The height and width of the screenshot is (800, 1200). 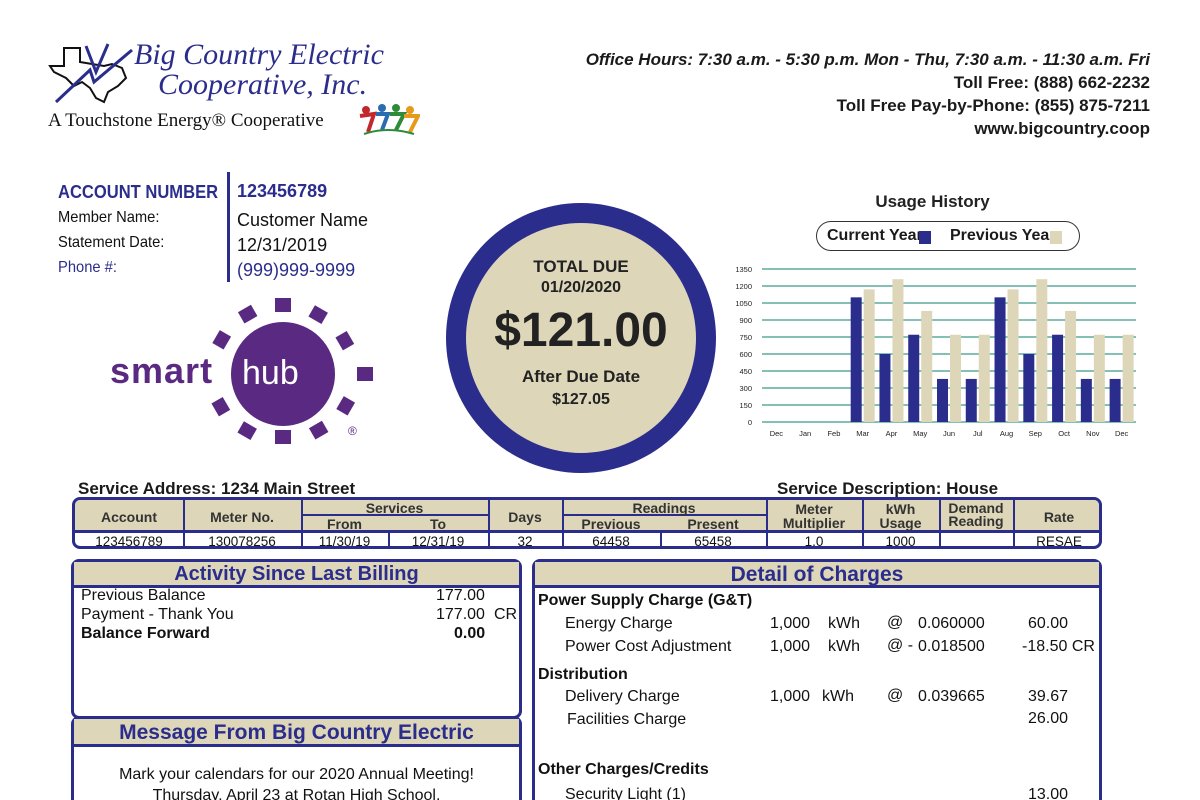 I want to click on service-table-header, so click(x=587, y=516).